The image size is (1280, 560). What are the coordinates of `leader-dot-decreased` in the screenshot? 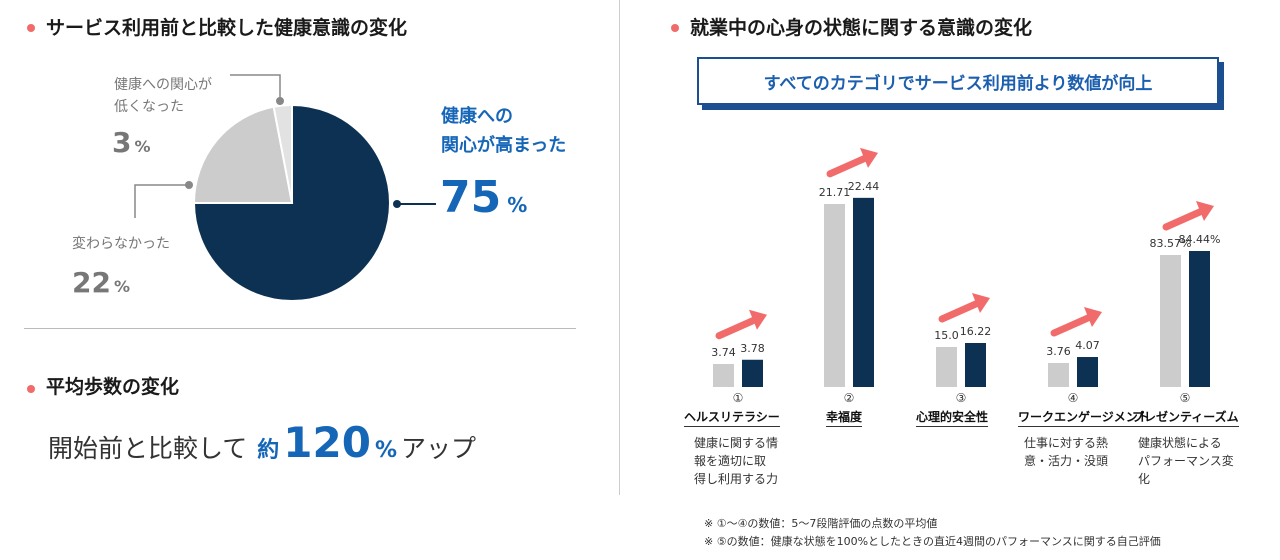 It's located at (280, 101).